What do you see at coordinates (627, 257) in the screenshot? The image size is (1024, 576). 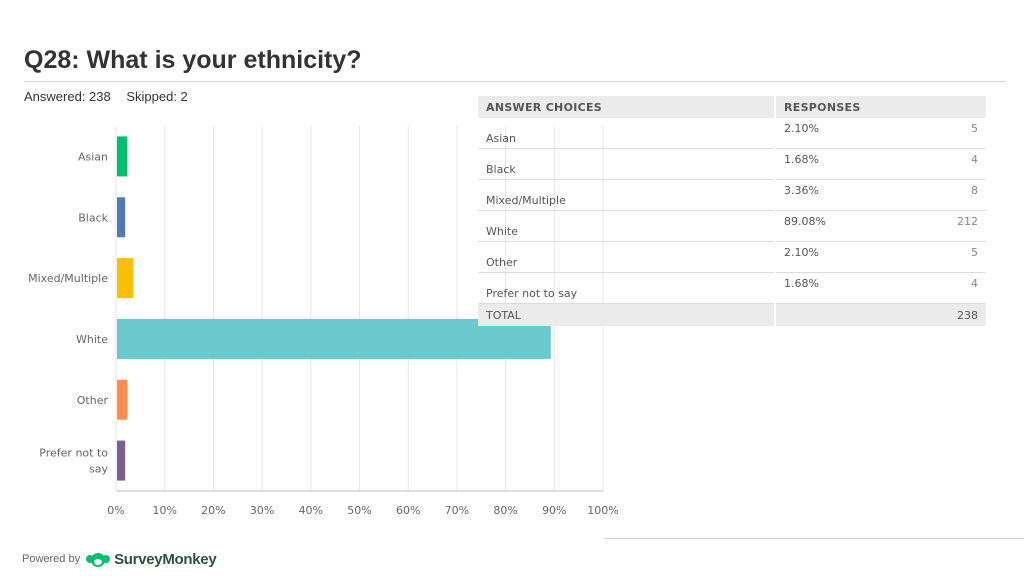 I see `row-choice: Other` at bounding box center [627, 257].